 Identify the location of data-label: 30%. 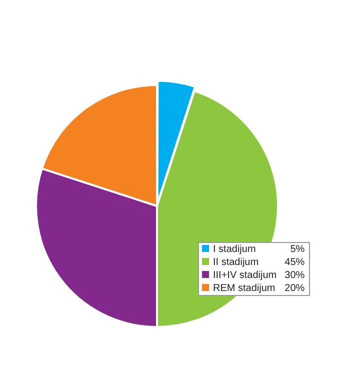
(295, 275).